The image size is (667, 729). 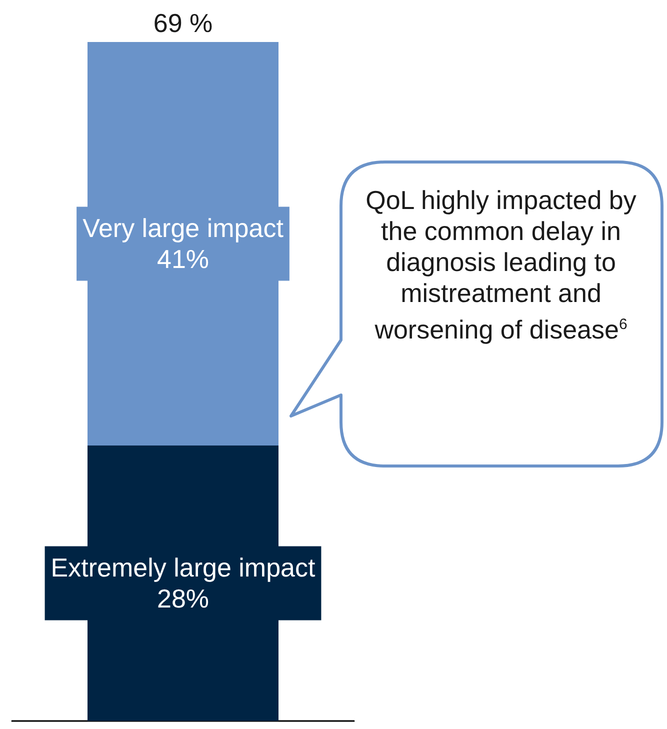 What do you see at coordinates (501, 265) in the screenshot?
I see `text: QoL highly impacted by the common delay in diagnosis leading to mistreatment and worsening of disease$^{6}$` at bounding box center [501, 265].